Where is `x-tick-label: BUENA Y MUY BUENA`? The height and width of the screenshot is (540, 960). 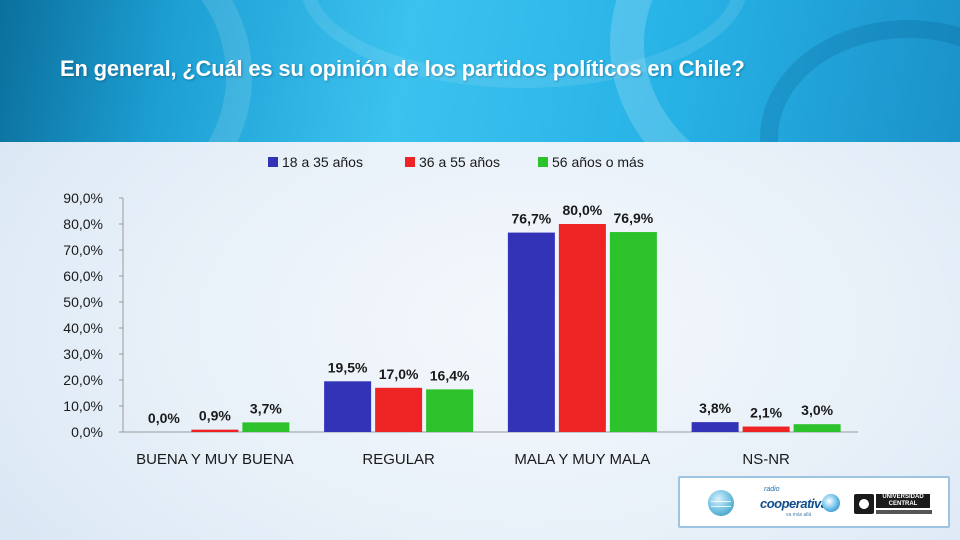
x-tick-label: BUENA Y MUY BUENA is located at coordinates (215, 459).